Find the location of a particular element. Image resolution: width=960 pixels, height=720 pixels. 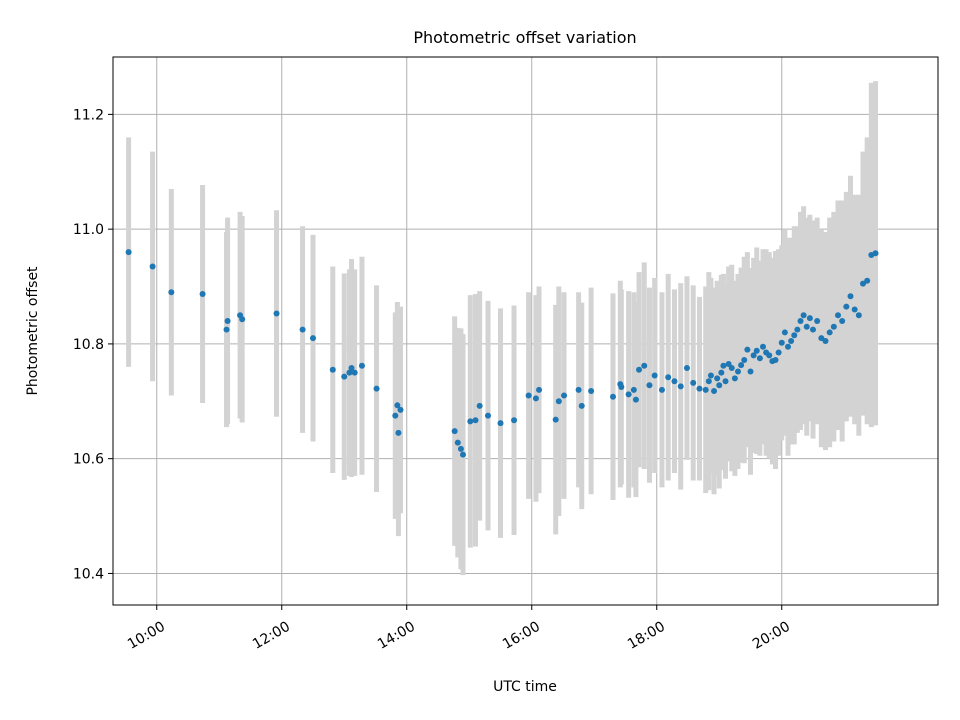

y-axis-ticks: 10.4 10.6 10.8 11.0 11.2 is located at coordinates (93, 344).